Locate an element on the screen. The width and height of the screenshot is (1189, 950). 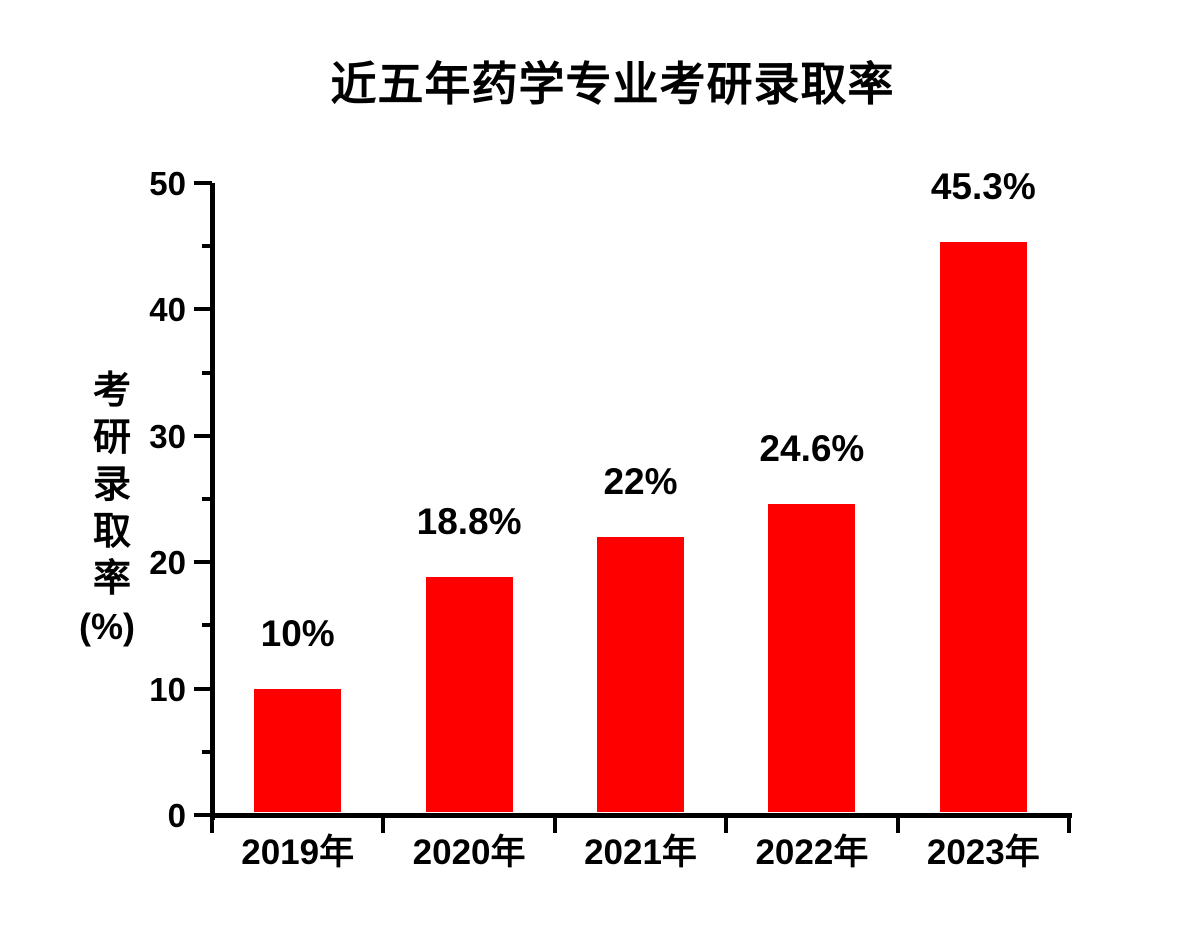
bar-value-label: 18.8% is located at coordinates (469, 522).